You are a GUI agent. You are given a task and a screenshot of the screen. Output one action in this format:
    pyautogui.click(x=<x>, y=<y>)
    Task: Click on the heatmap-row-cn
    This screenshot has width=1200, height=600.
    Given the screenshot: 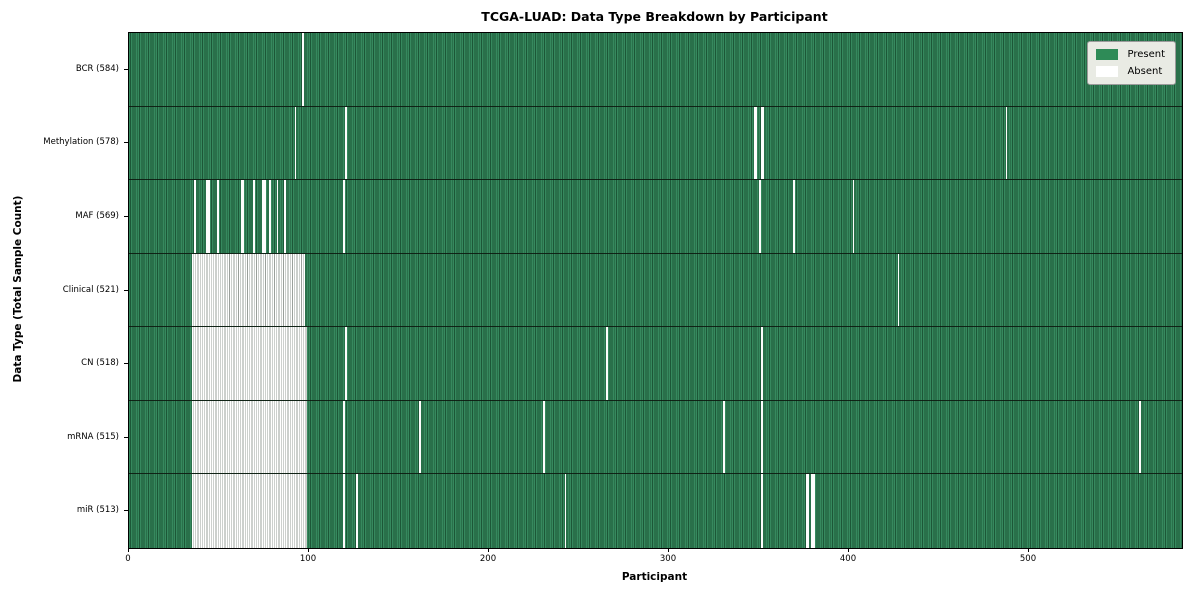 What is the action you would take?
    pyautogui.click(x=655, y=364)
    